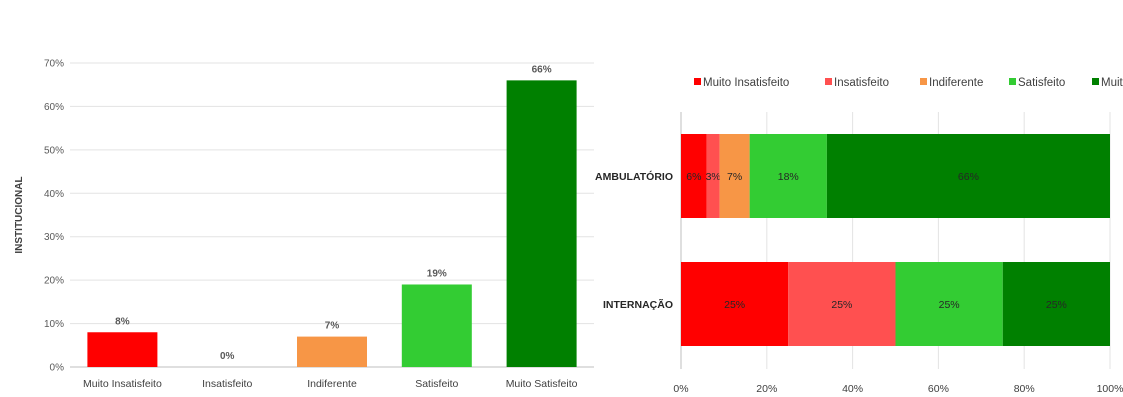 The image size is (1123, 397). What do you see at coordinates (54, 64) in the screenshot?
I see `y-tick-label: 70%` at bounding box center [54, 64].